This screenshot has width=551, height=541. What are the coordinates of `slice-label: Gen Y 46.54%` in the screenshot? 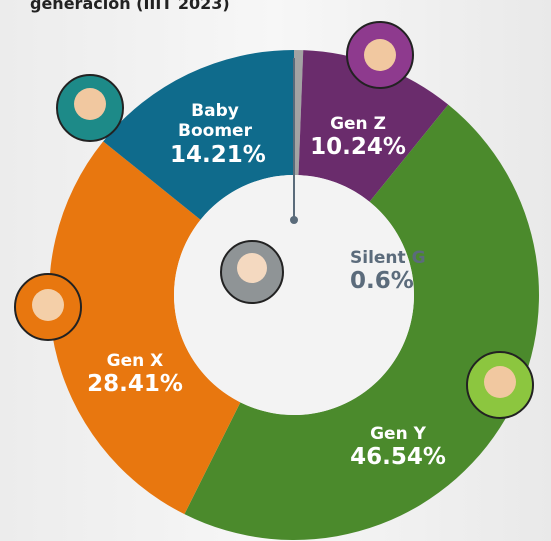 It's located at (398, 448).